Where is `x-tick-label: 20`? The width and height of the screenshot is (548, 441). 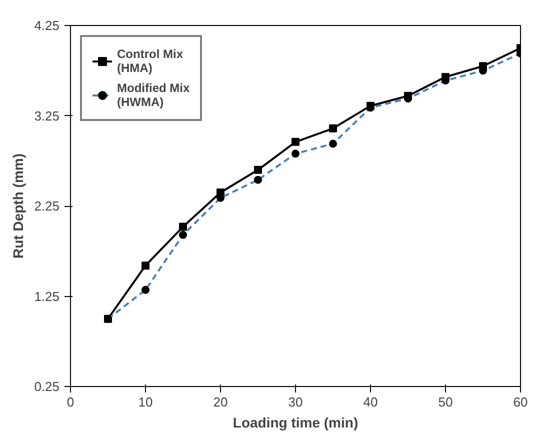 x-tick-label: 20 is located at coordinates (220, 402).